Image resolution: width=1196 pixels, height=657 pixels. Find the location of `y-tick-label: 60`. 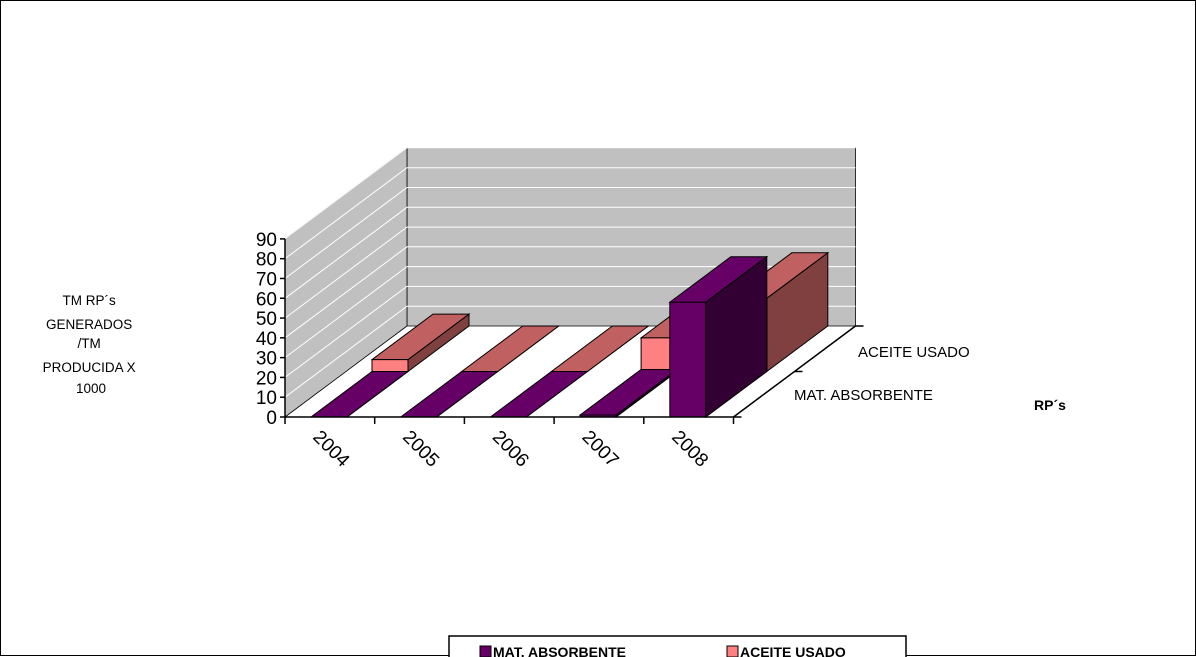

y-tick-label: 60 is located at coordinates (266, 299).